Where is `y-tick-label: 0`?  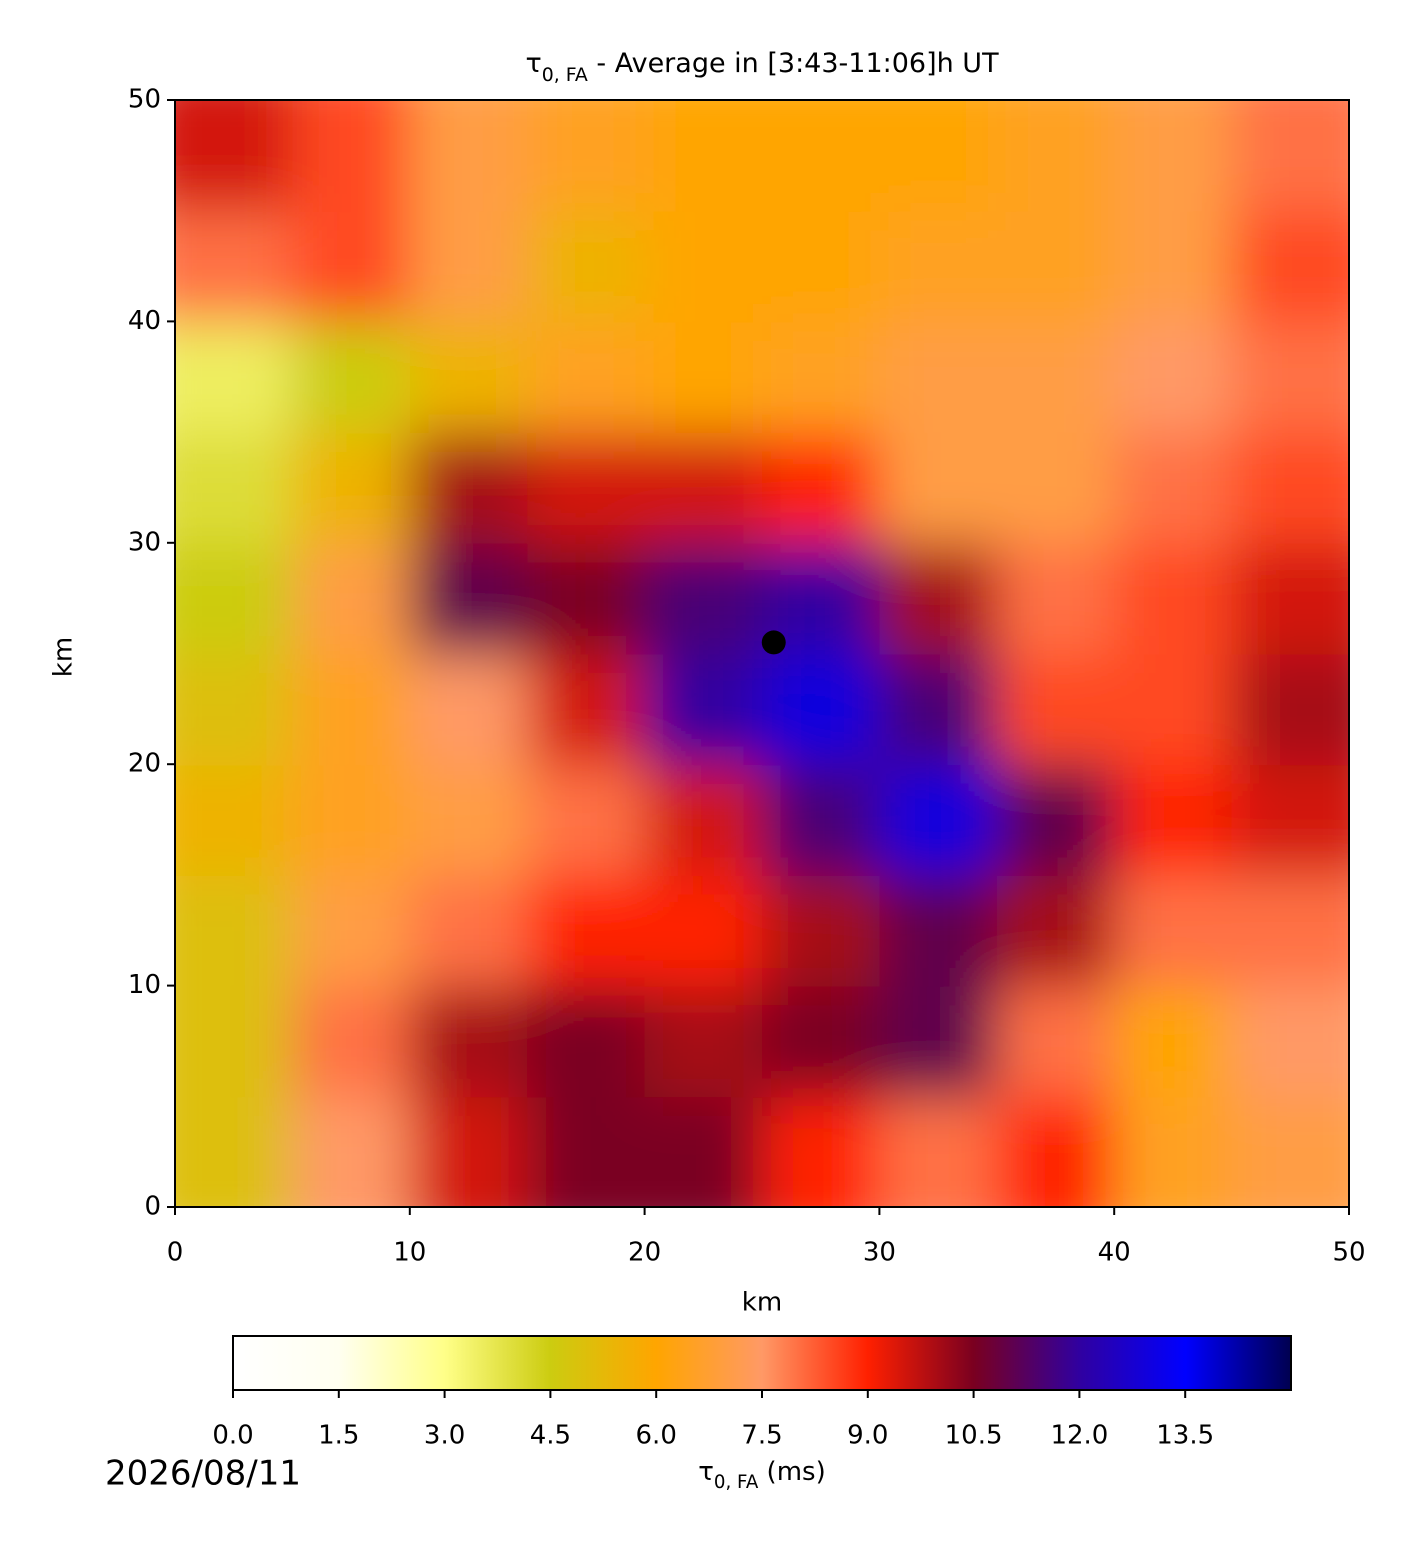 y-tick-label: 0 is located at coordinates (152, 1207).